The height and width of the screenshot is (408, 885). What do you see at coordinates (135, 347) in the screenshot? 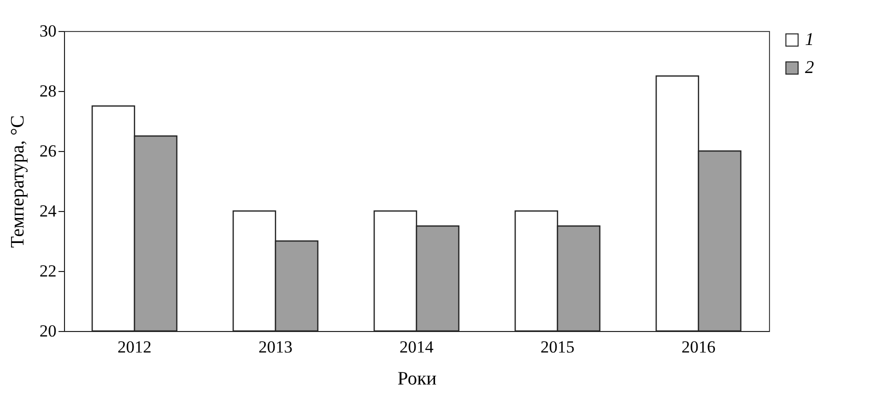
I see `x-tick-label: 2012` at bounding box center [135, 347].